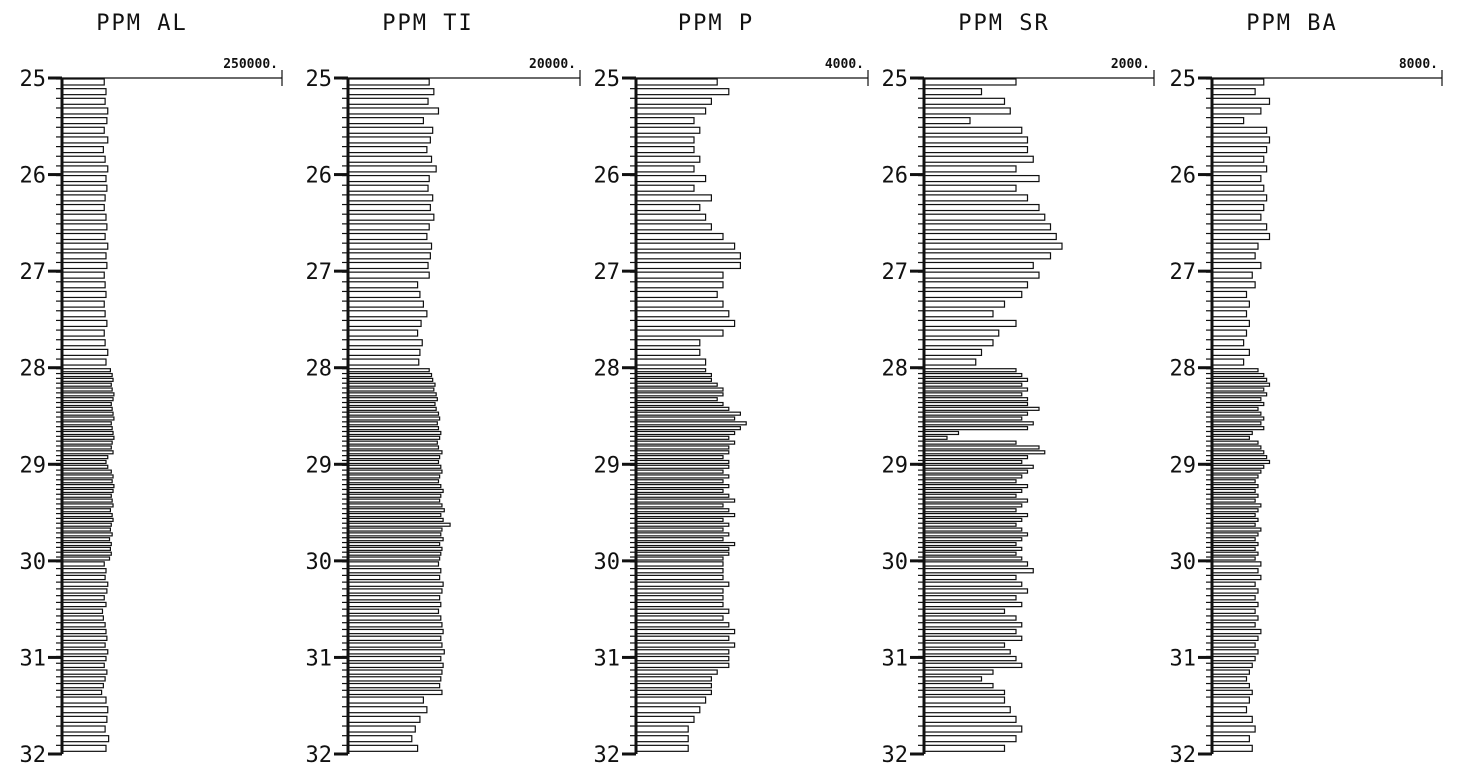  Describe the element at coordinates (319, 176) in the screenshot. I see `tick-label: 26` at that location.